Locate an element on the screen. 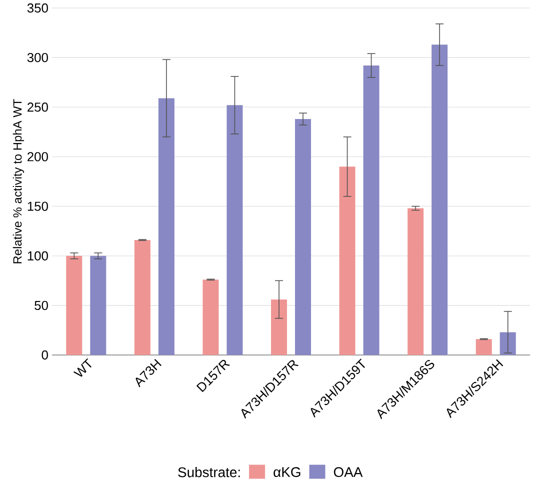  legend-label: OAA is located at coordinates (348, 472).